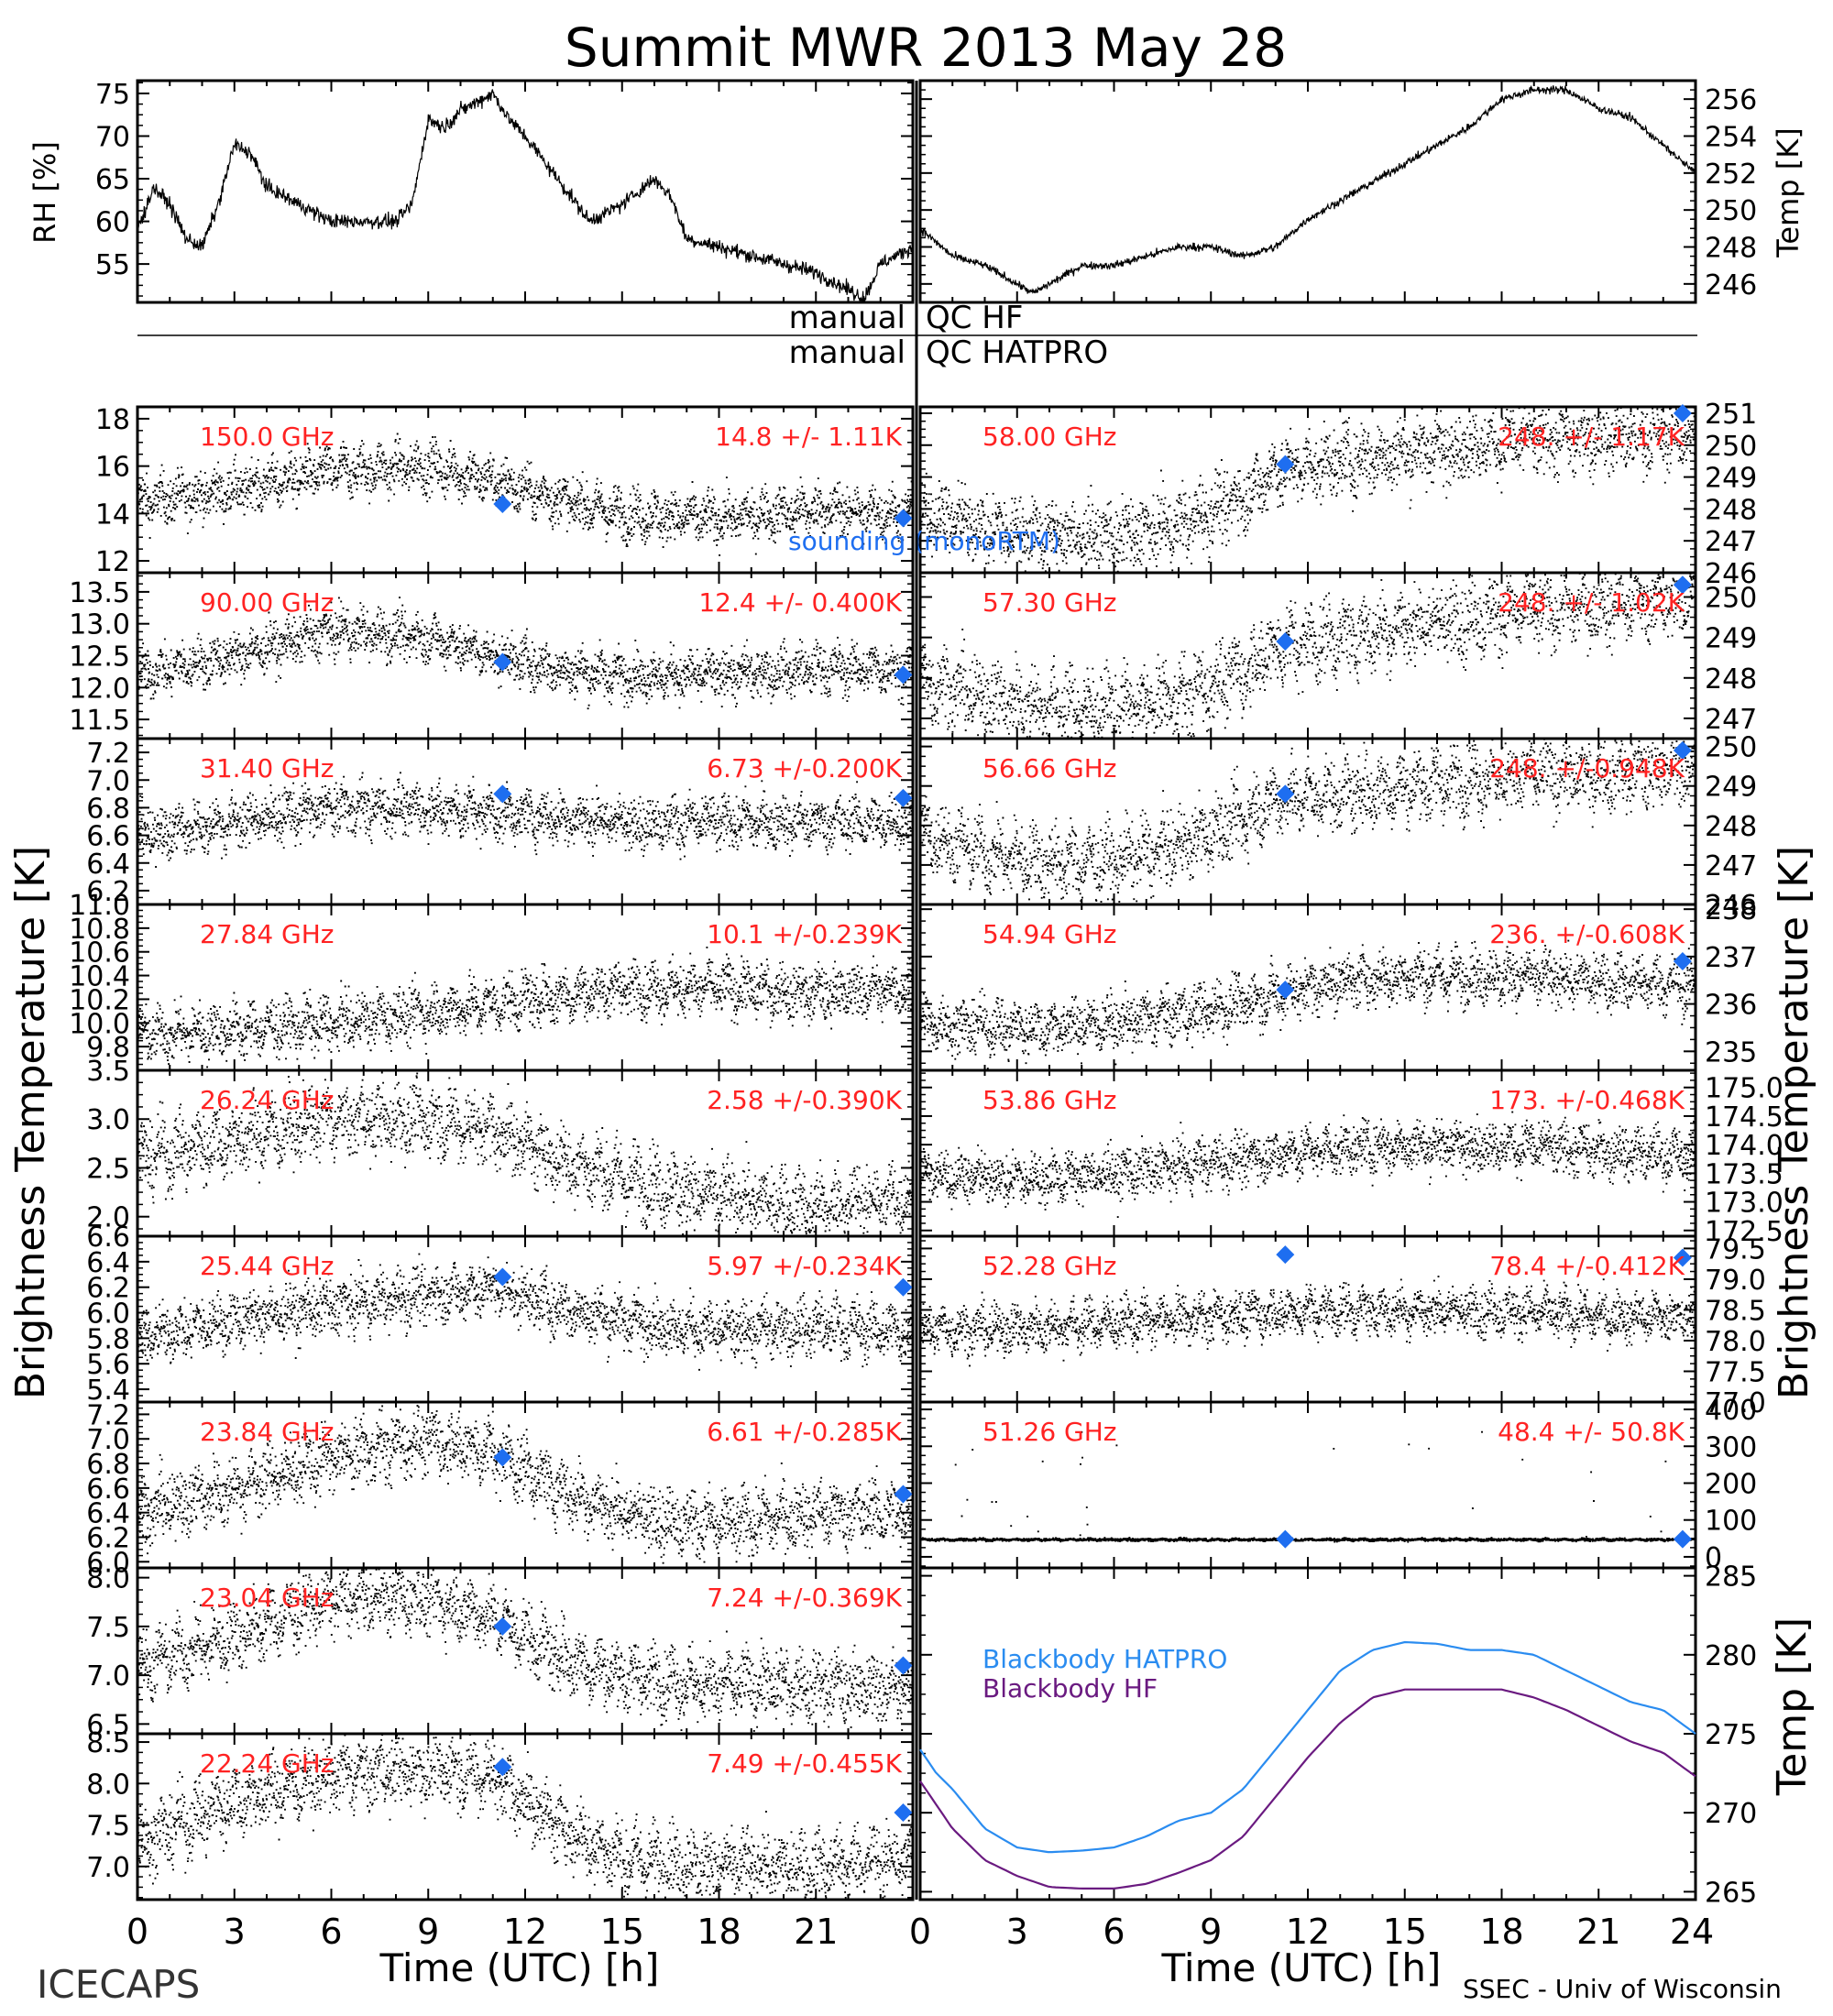 Image resolution: width=1833 pixels, height=2016 pixels. Describe the element at coordinates (1104, 1659) in the screenshot. I see `legend-bb-hatpro: Blackbody HATPRO` at that location.